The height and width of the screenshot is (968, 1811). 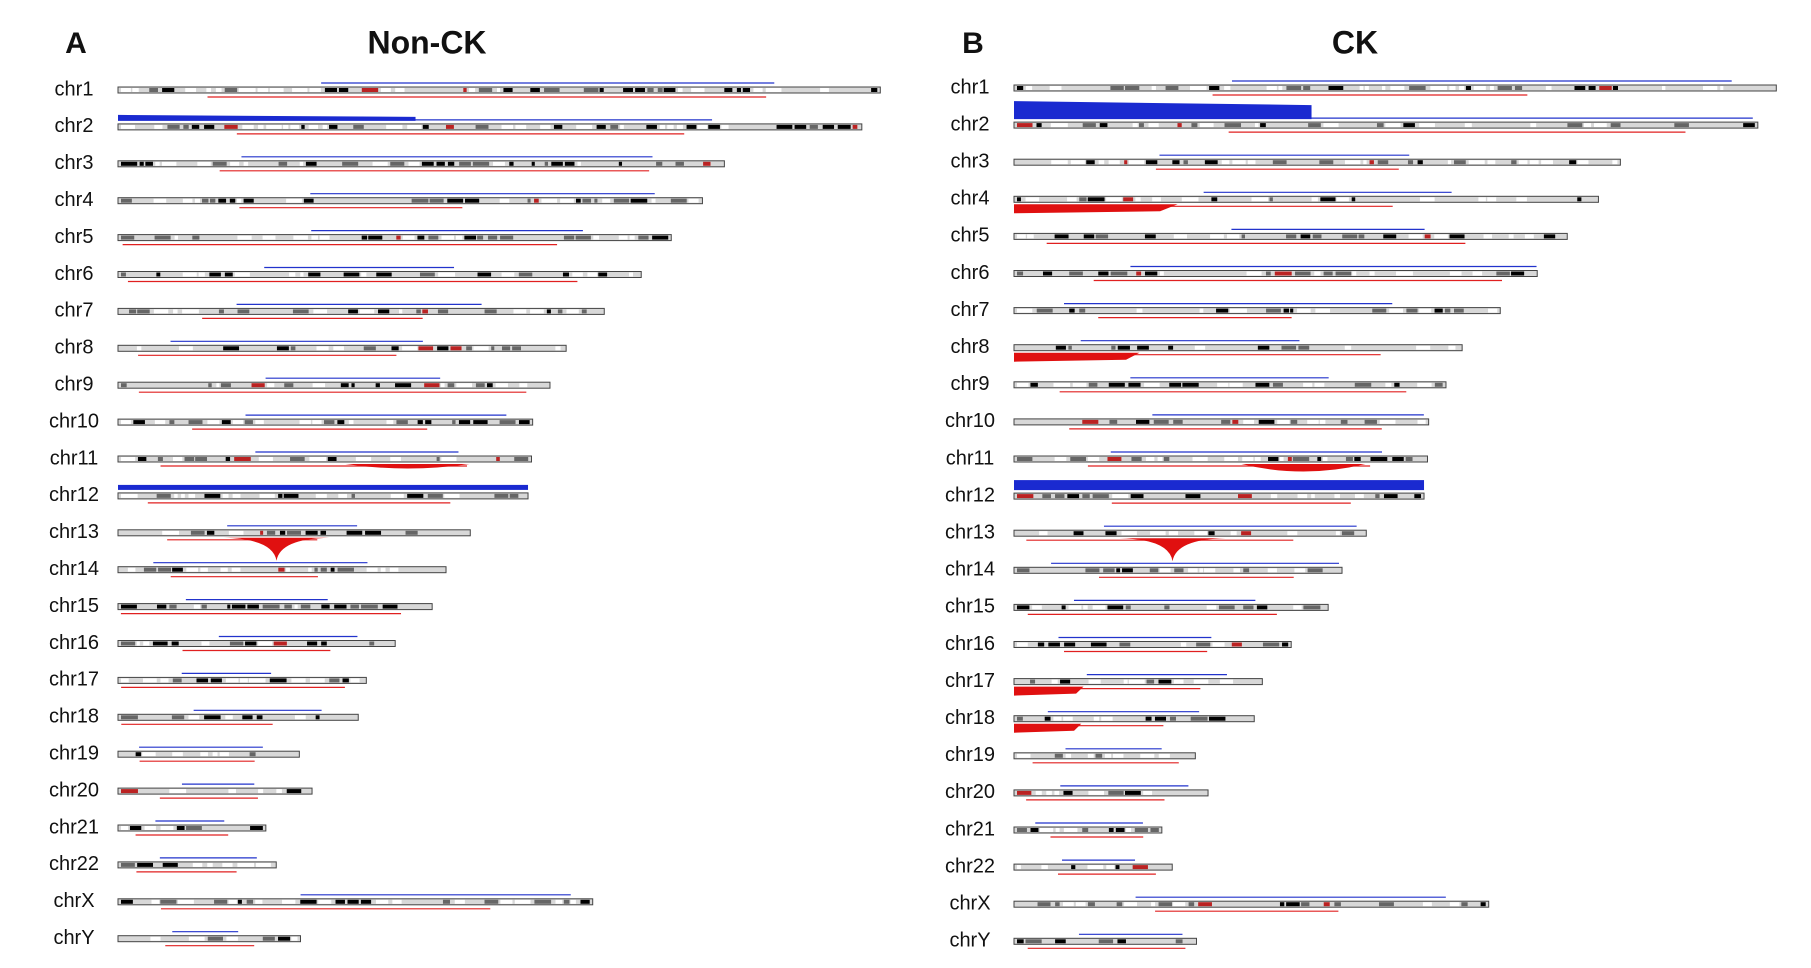 What do you see at coordinates (74, 126) in the screenshot?
I see `chromosome-label: chr2` at bounding box center [74, 126].